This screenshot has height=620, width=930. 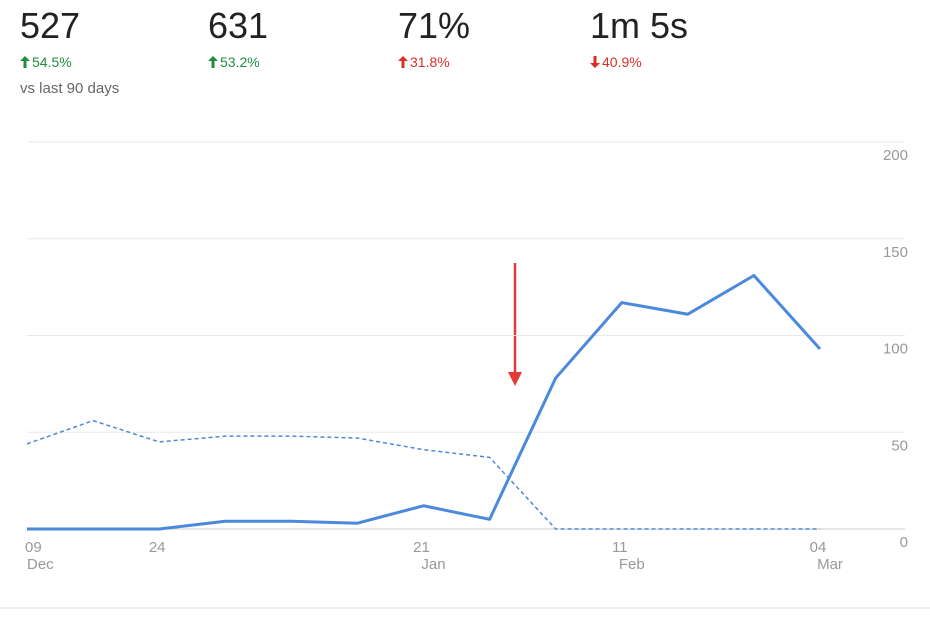 What do you see at coordinates (895, 349) in the screenshot?
I see `y-tick-label: 100` at bounding box center [895, 349].